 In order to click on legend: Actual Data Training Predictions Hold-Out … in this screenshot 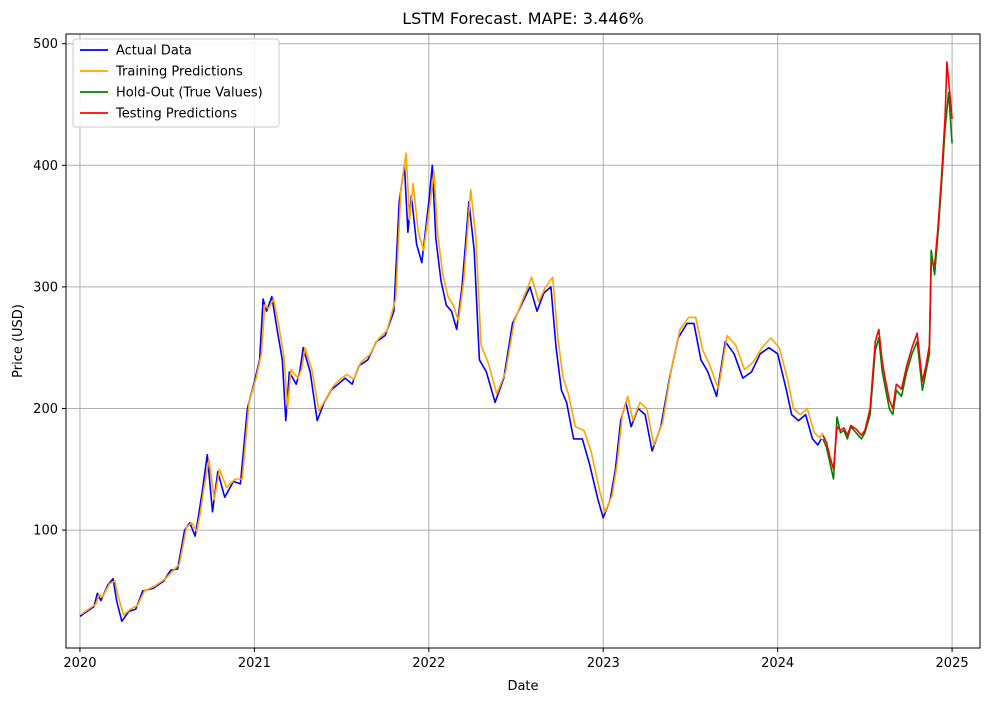, I will do `click(176, 83)`.